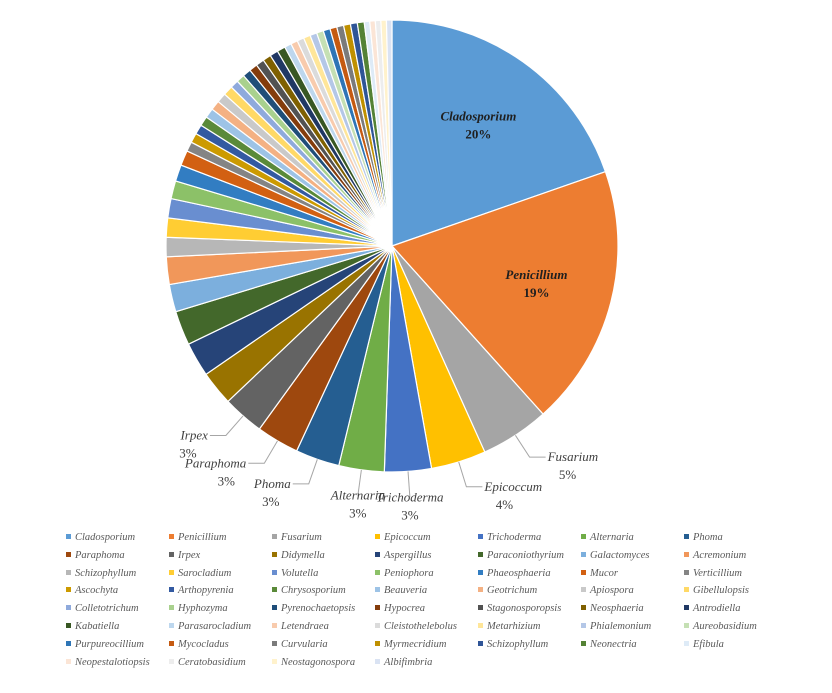 The width and height of the screenshot is (832, 693). I want to click on legend-item-cladosporium-0: Cladosporium, so click(100, 538).